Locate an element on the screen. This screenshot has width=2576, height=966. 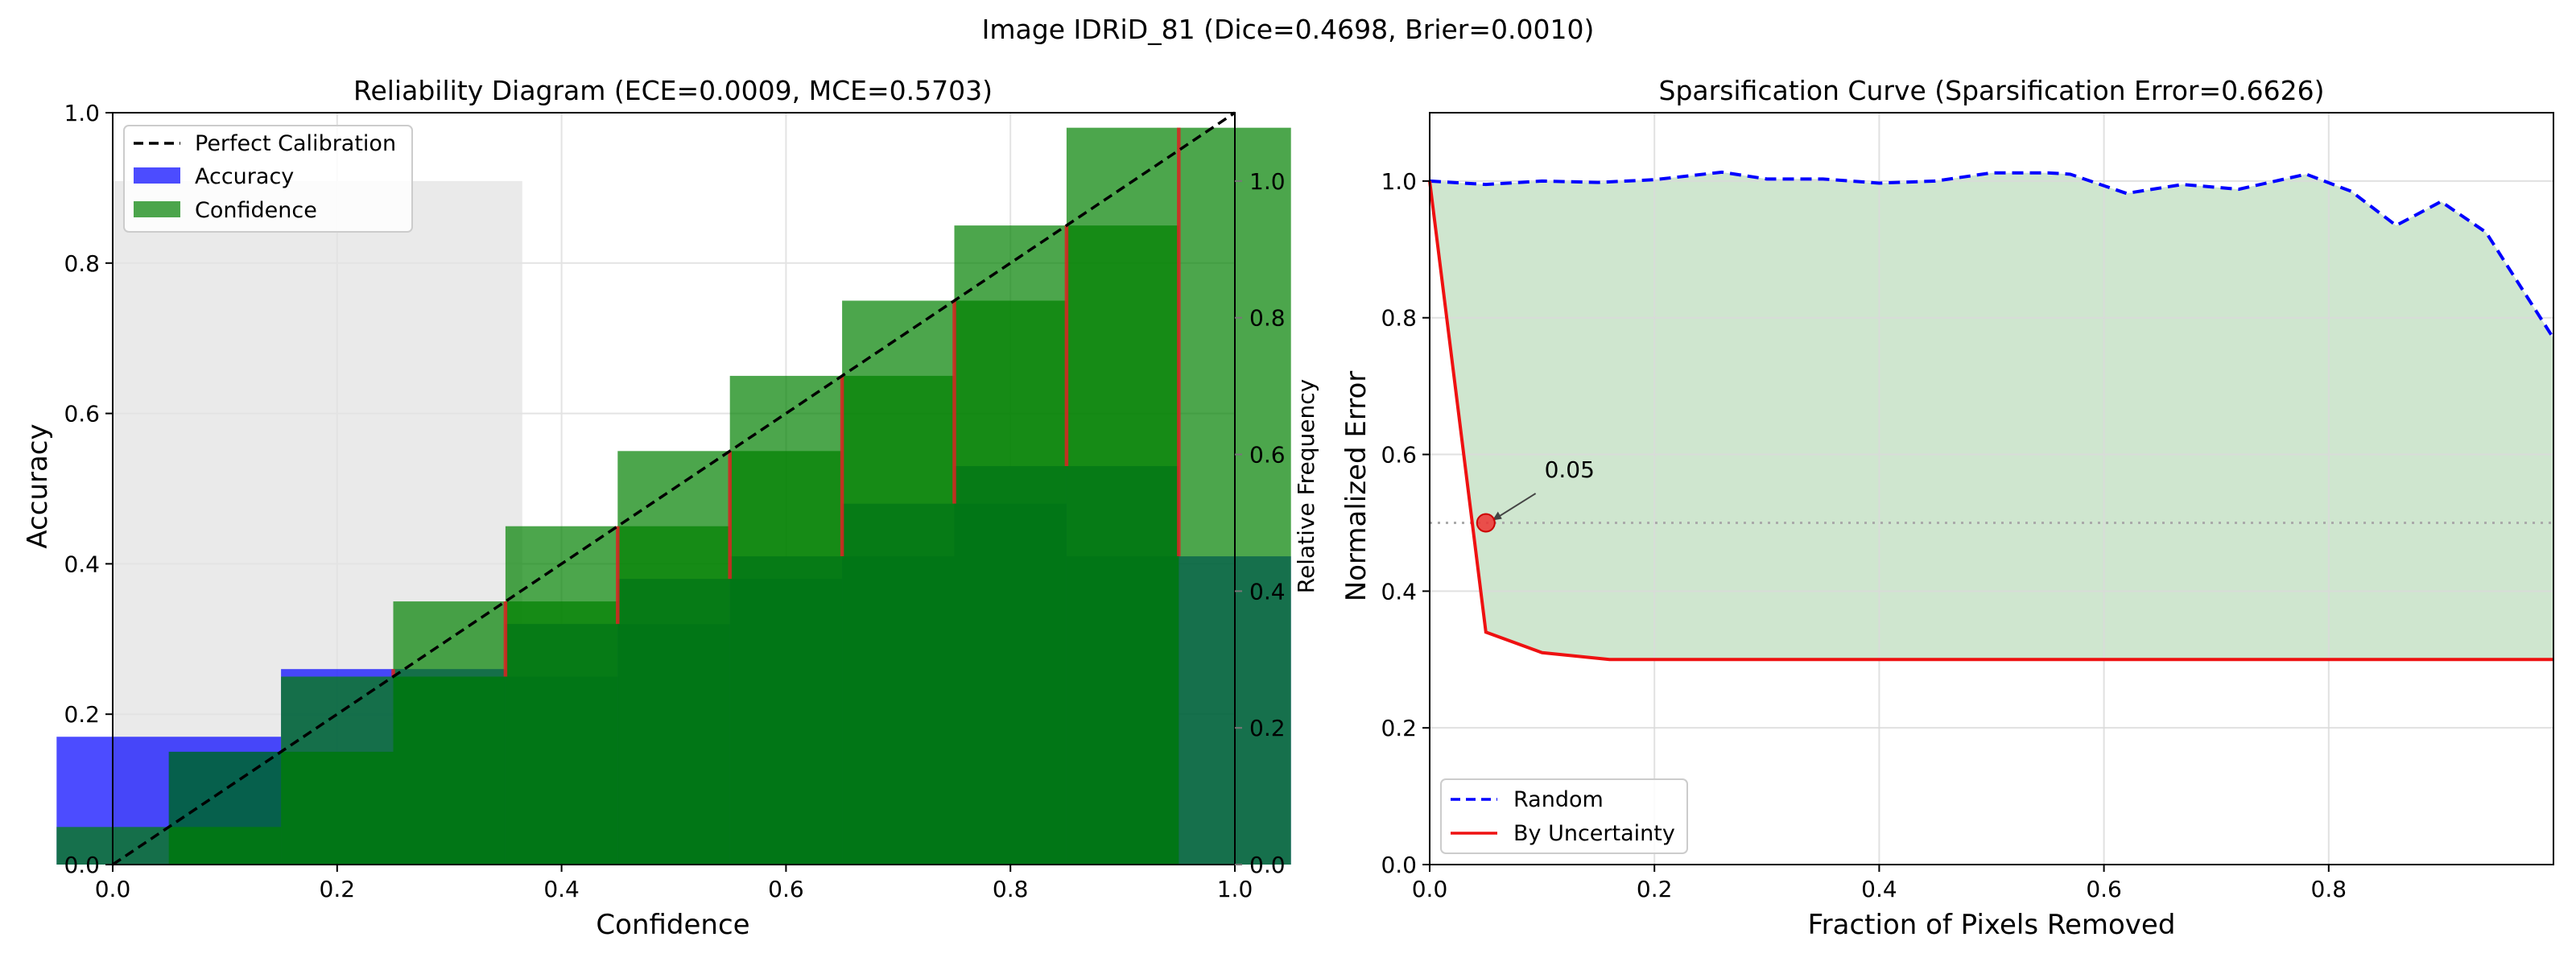
sparsification-x-axis-label: Fraction of Pixels Removed is located at coordinates (1992, 925).